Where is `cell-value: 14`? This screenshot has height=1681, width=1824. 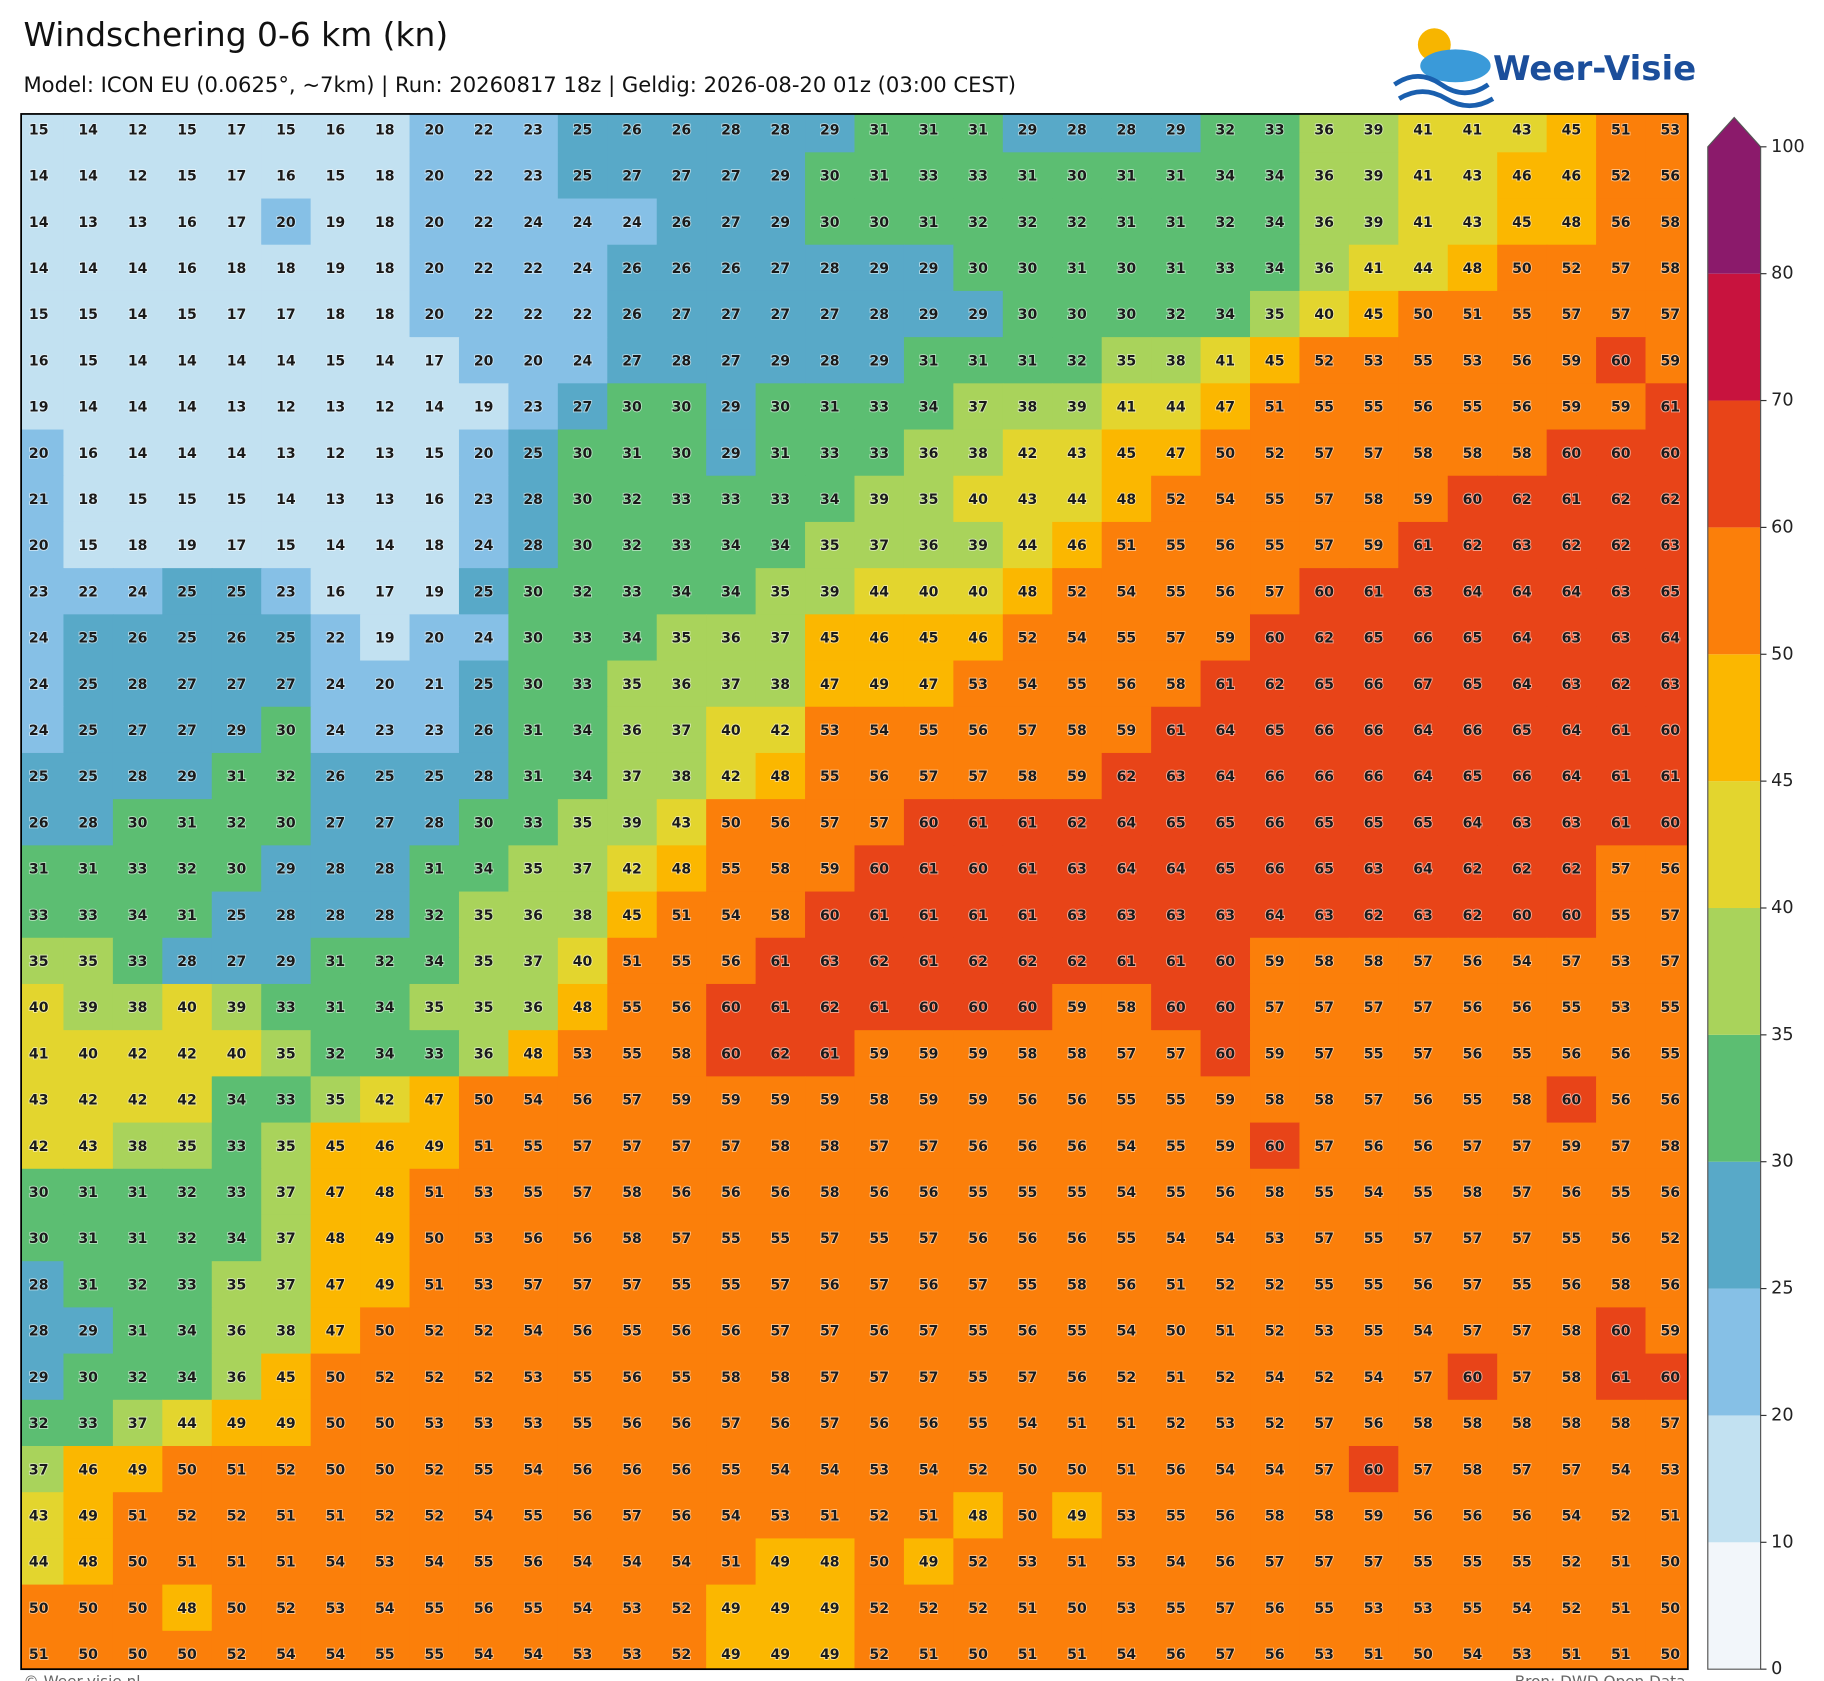 cell-value: 14 is located at coordinates (385, 361).